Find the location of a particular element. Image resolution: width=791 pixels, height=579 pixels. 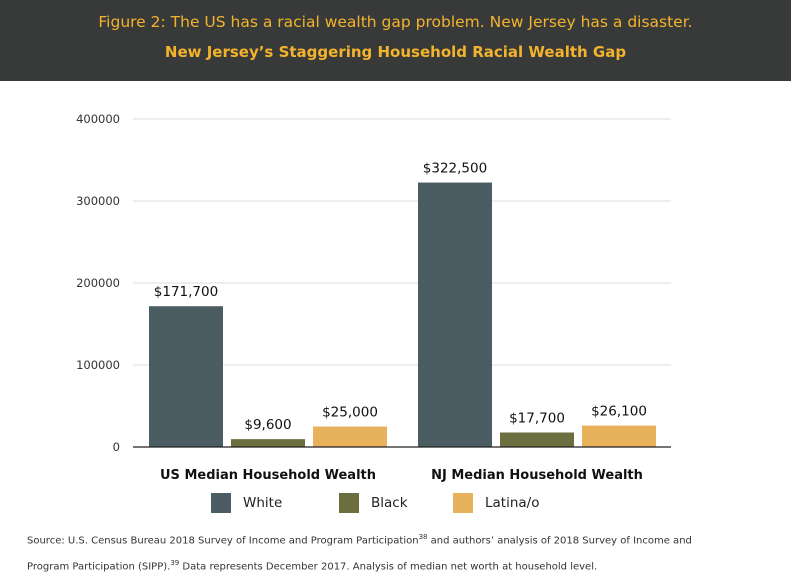

y-tick-label: 0 is located at coordinates (116, 447).